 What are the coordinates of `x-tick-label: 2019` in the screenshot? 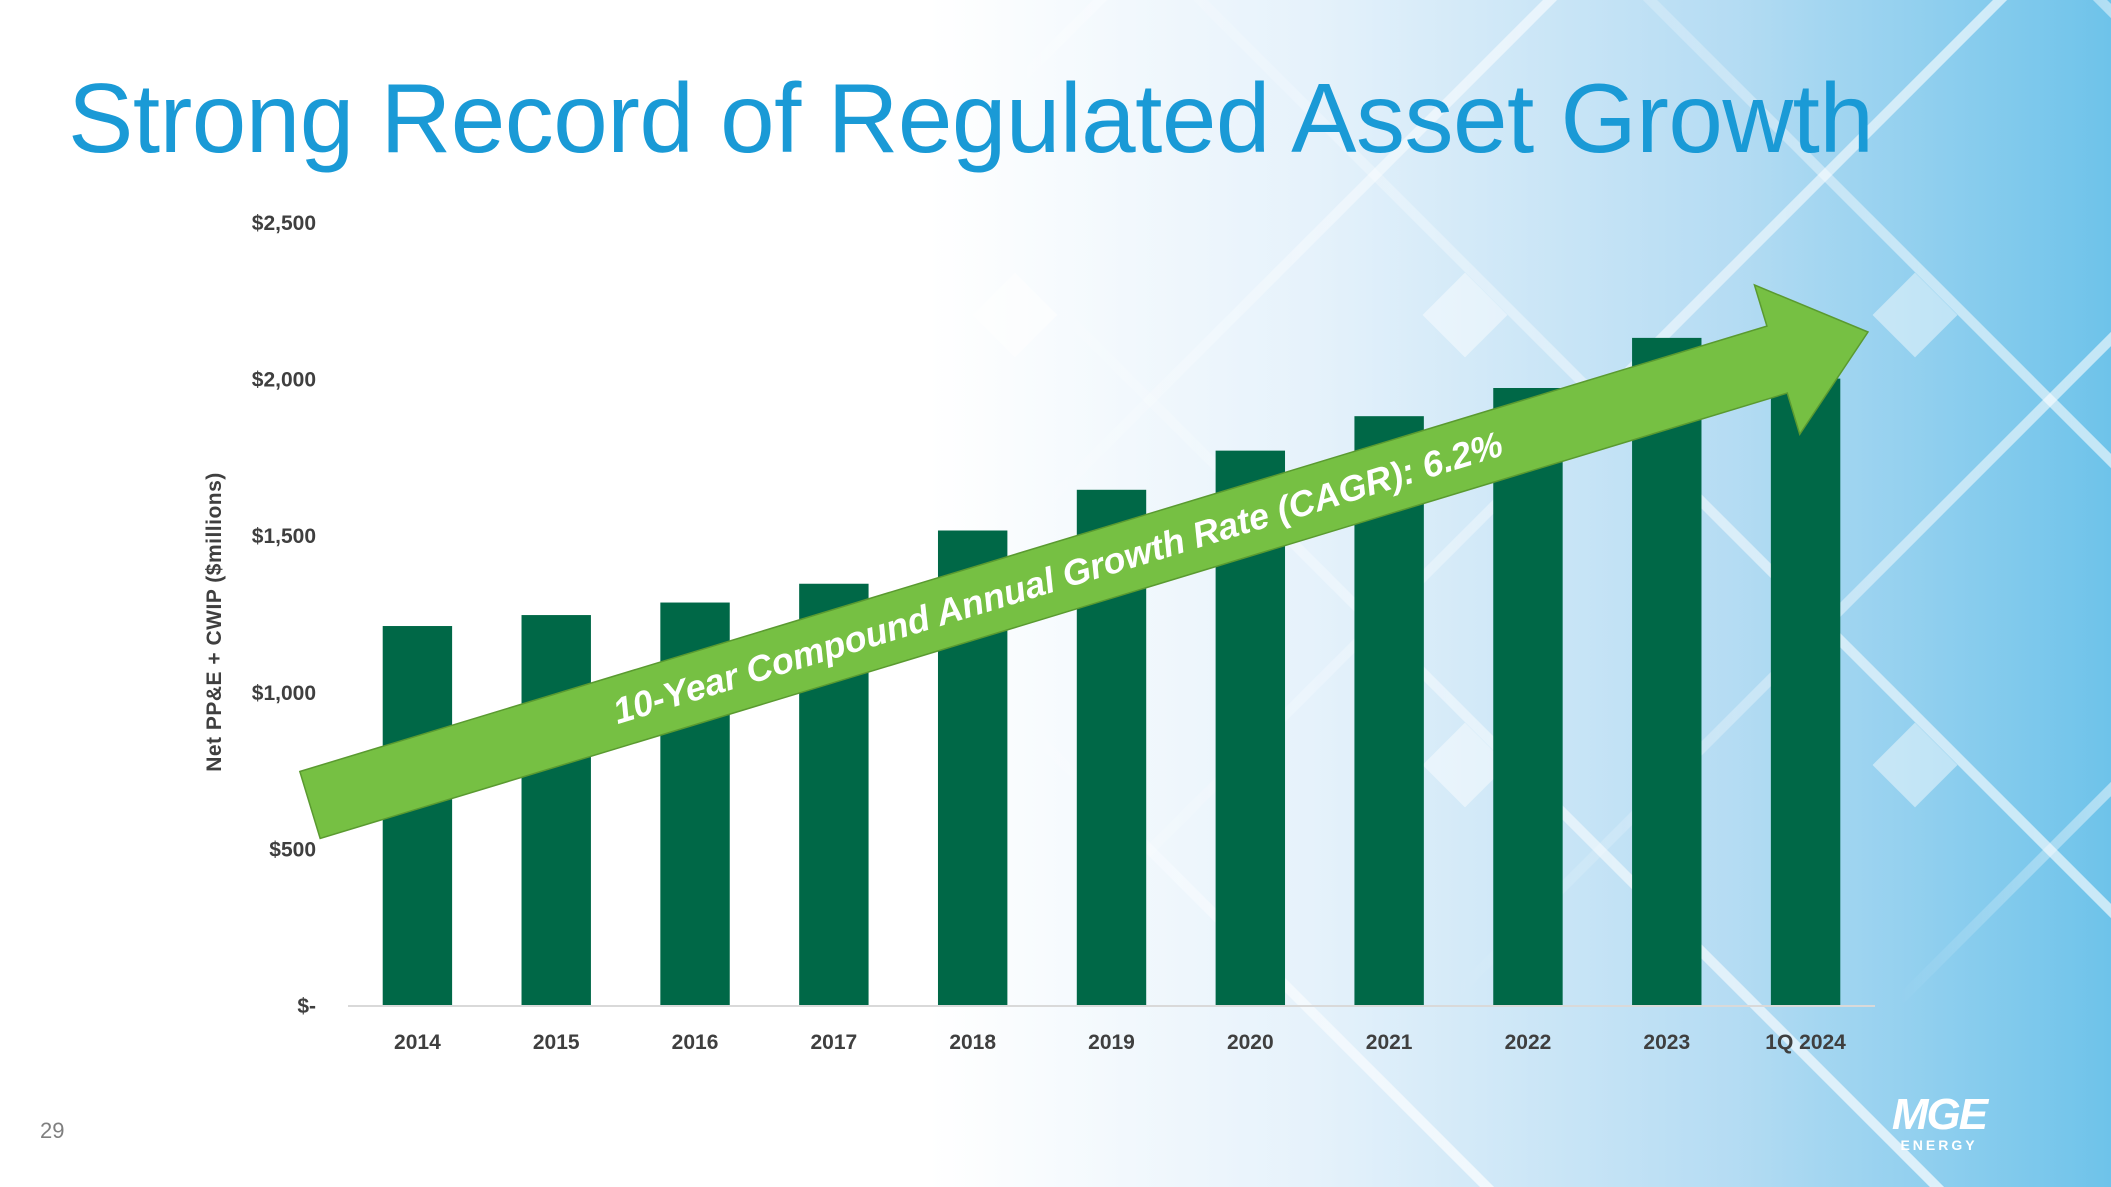 It's located at (1111, 1042).